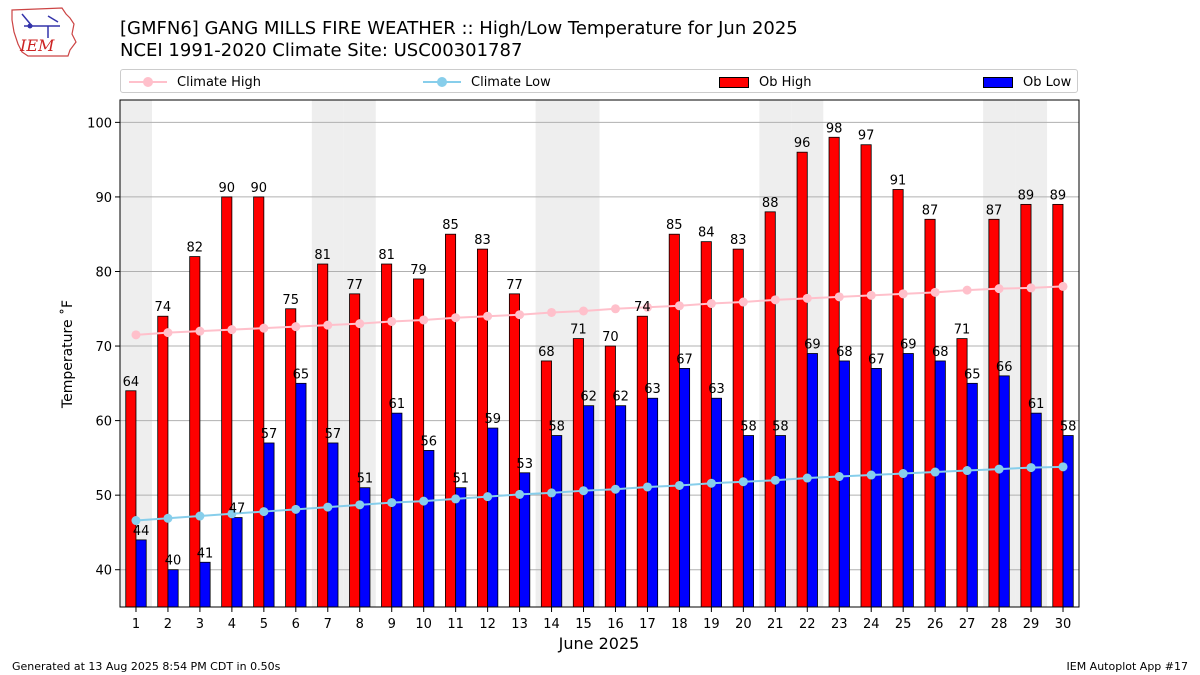  What do you see at coordinates (392, 624) in the screenshot?
I see `x-tick-label: 9` at bounding box center [392, 624].